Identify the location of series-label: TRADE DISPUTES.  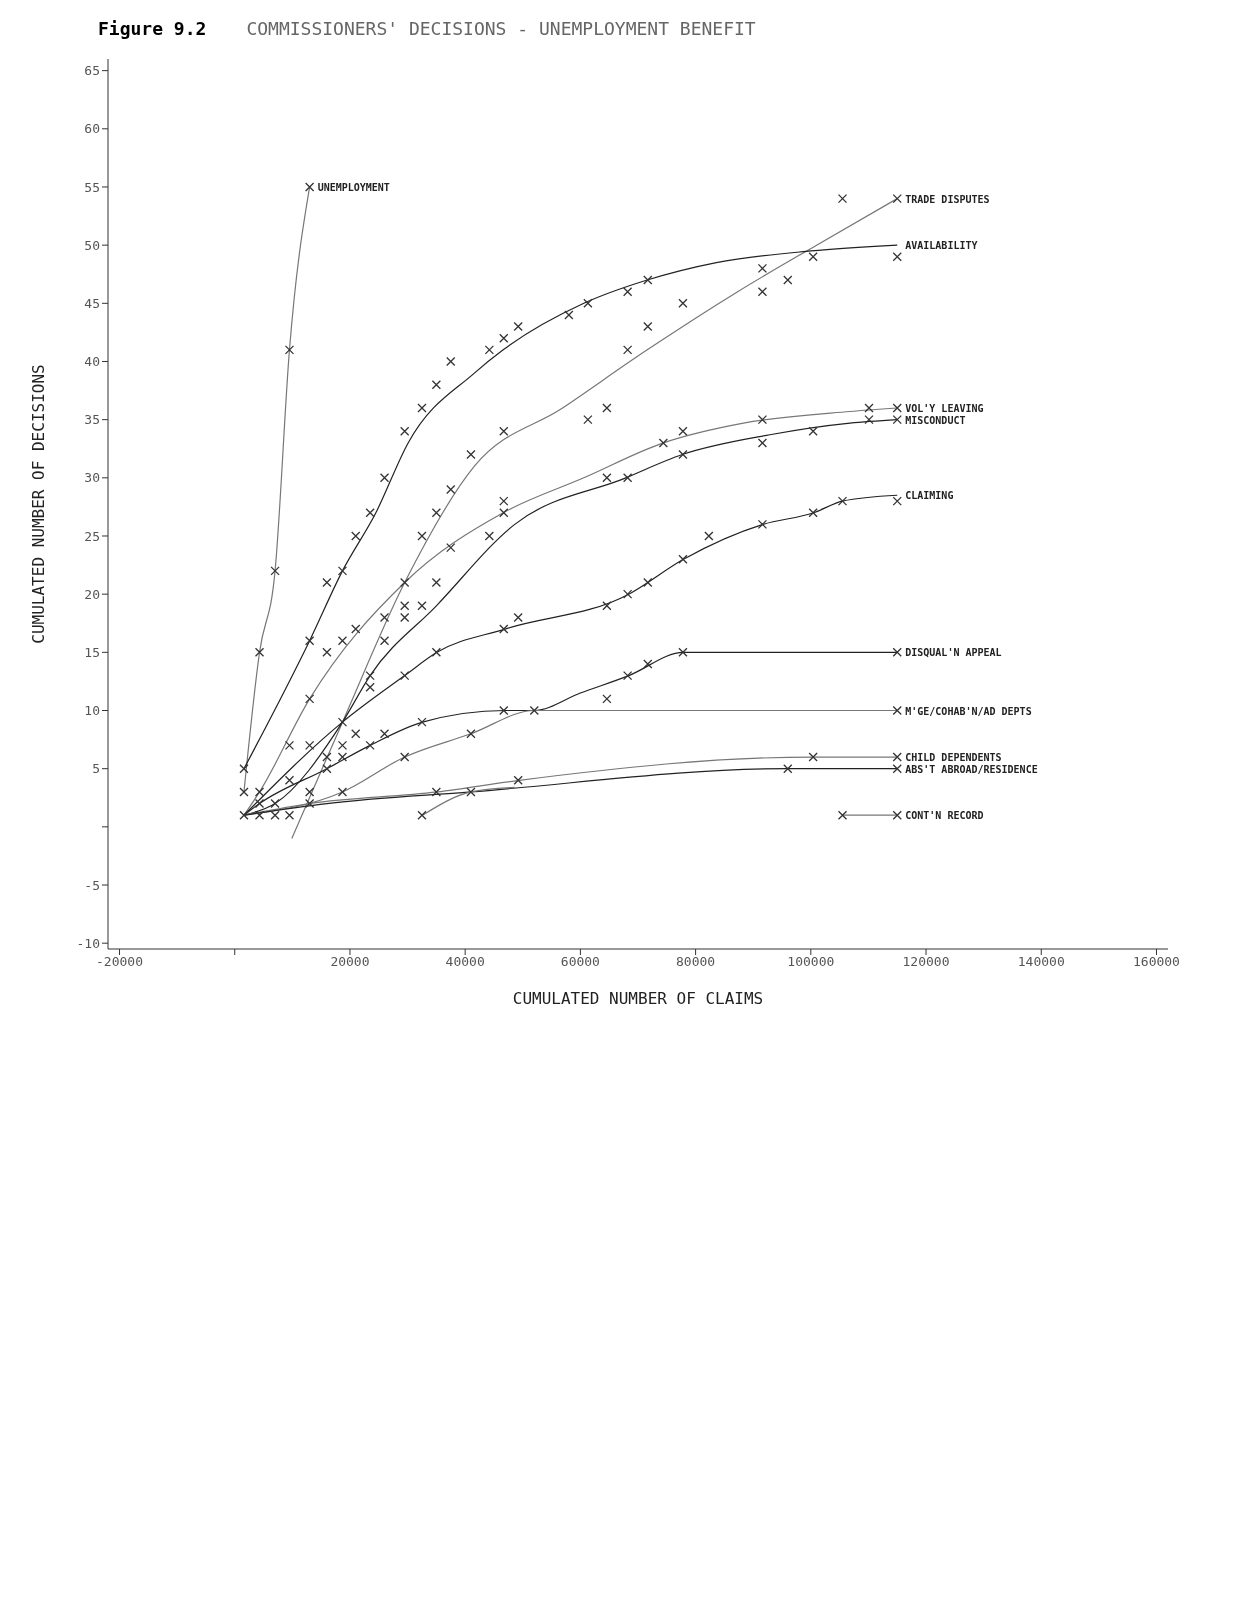
(947, 199).